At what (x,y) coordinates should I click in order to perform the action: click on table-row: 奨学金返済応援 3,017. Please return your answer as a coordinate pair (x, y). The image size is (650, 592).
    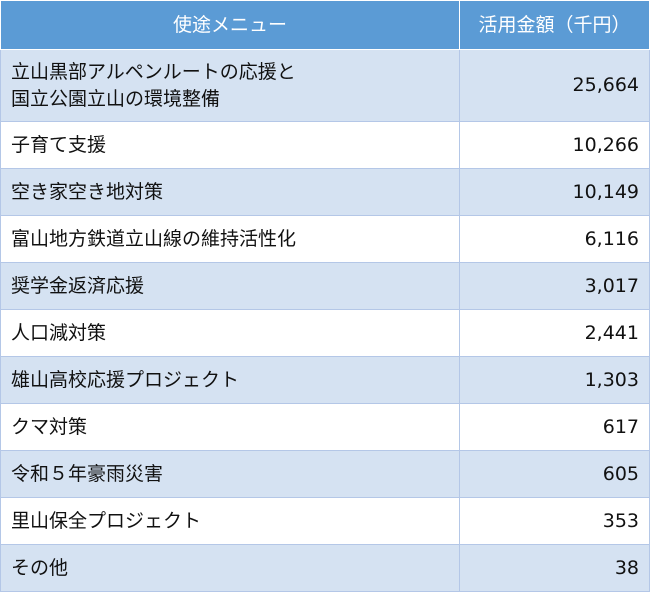
    Looking at the image, I should click on (325, 286).